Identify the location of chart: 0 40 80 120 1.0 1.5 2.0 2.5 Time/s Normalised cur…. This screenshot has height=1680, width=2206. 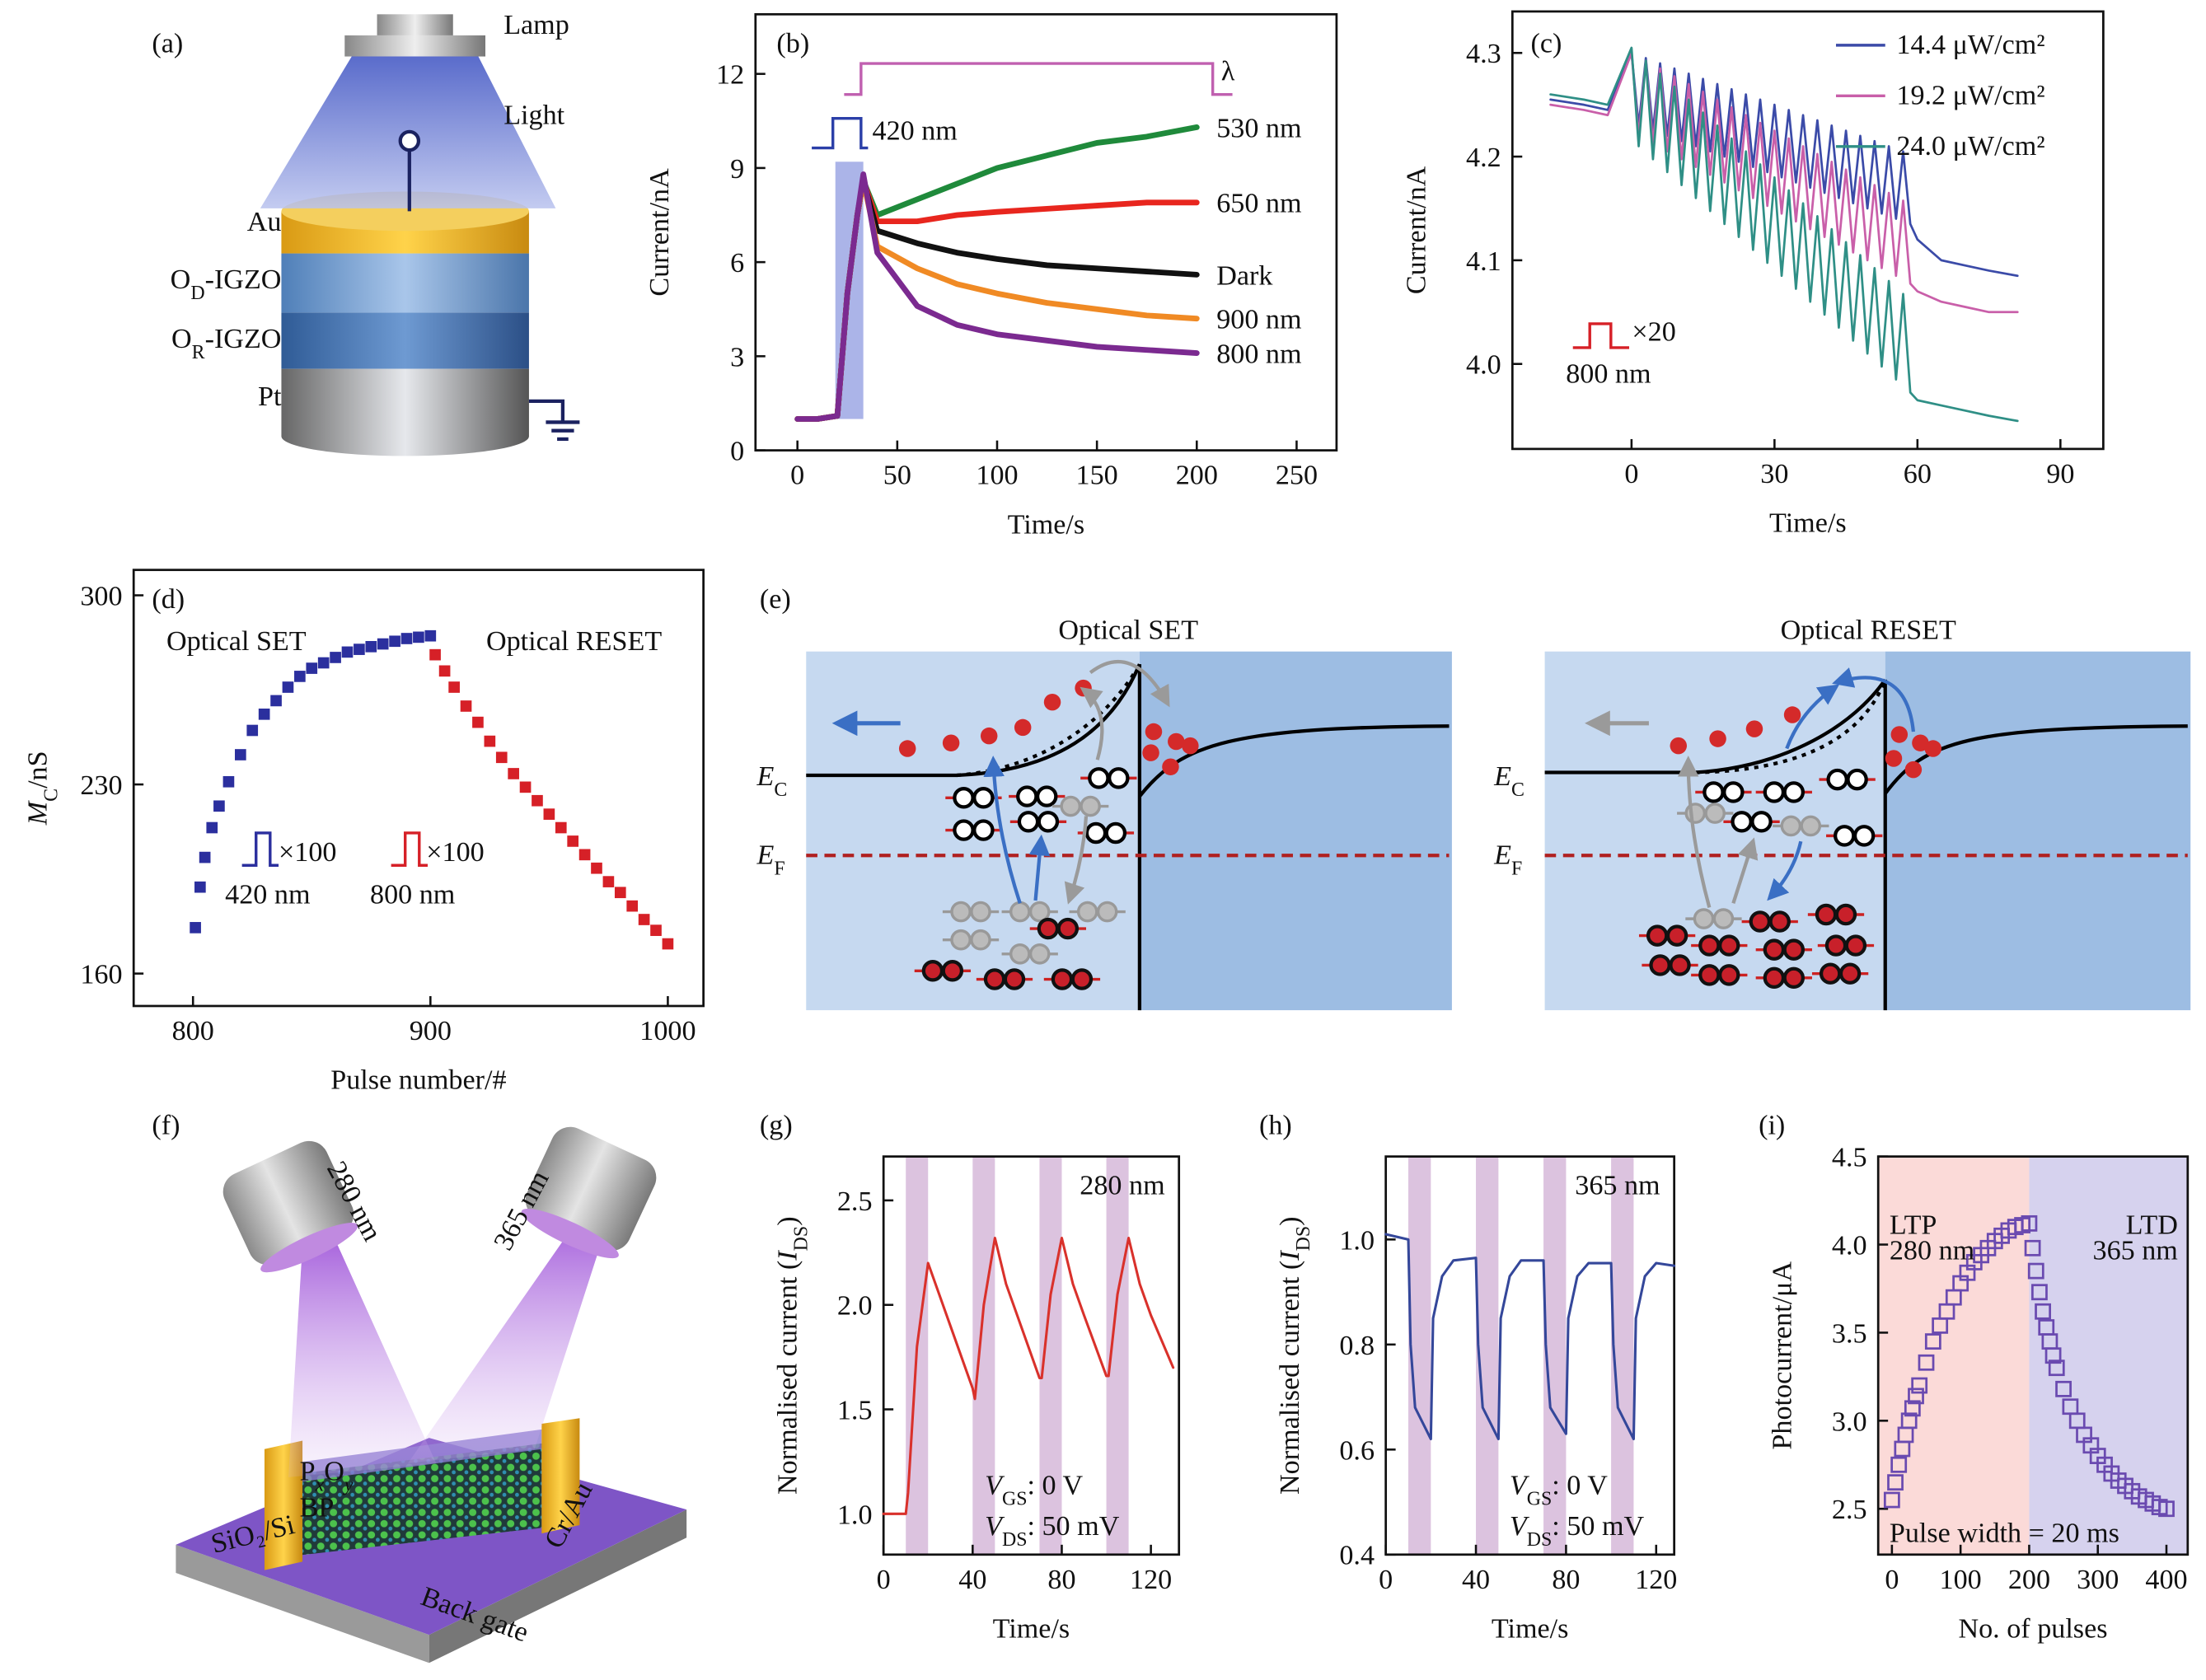
(977, 1400).